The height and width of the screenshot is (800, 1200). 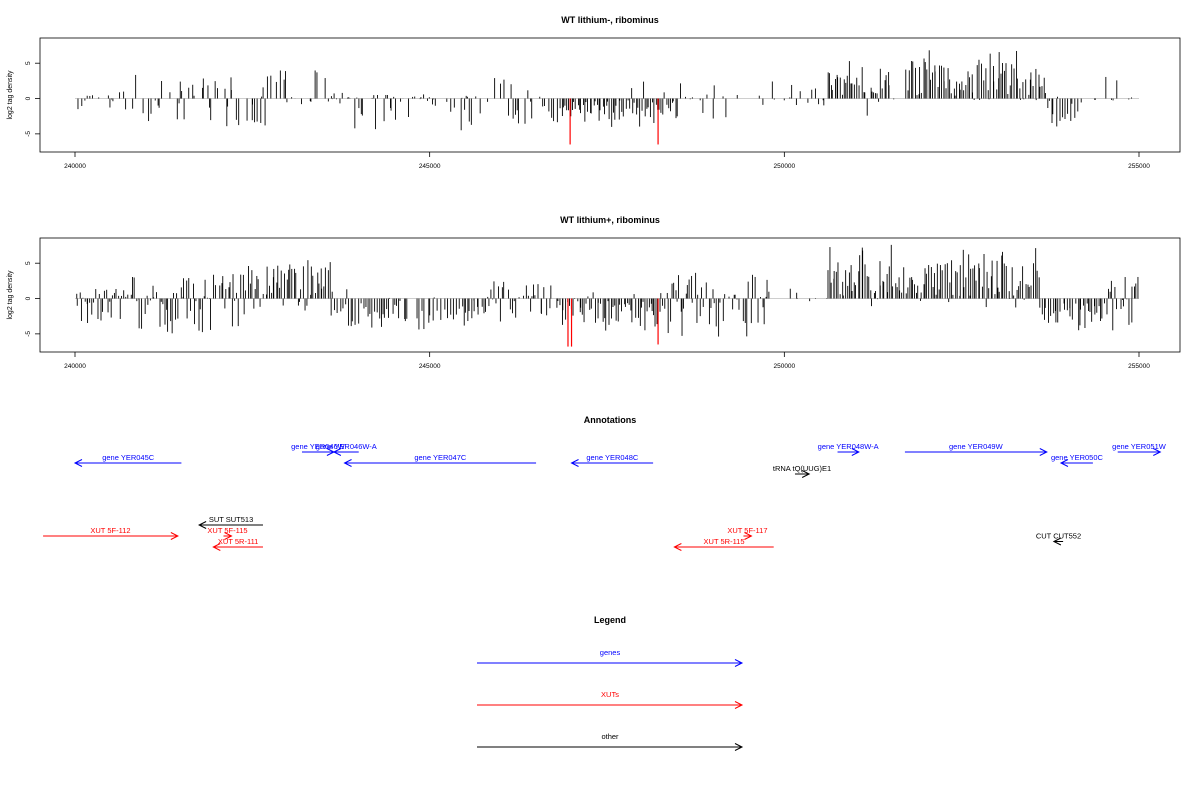 What do you see at coordinates (610, 657) in the screenshot?
I see `legend-item-genes: genes` at bounding box center [610, 657].